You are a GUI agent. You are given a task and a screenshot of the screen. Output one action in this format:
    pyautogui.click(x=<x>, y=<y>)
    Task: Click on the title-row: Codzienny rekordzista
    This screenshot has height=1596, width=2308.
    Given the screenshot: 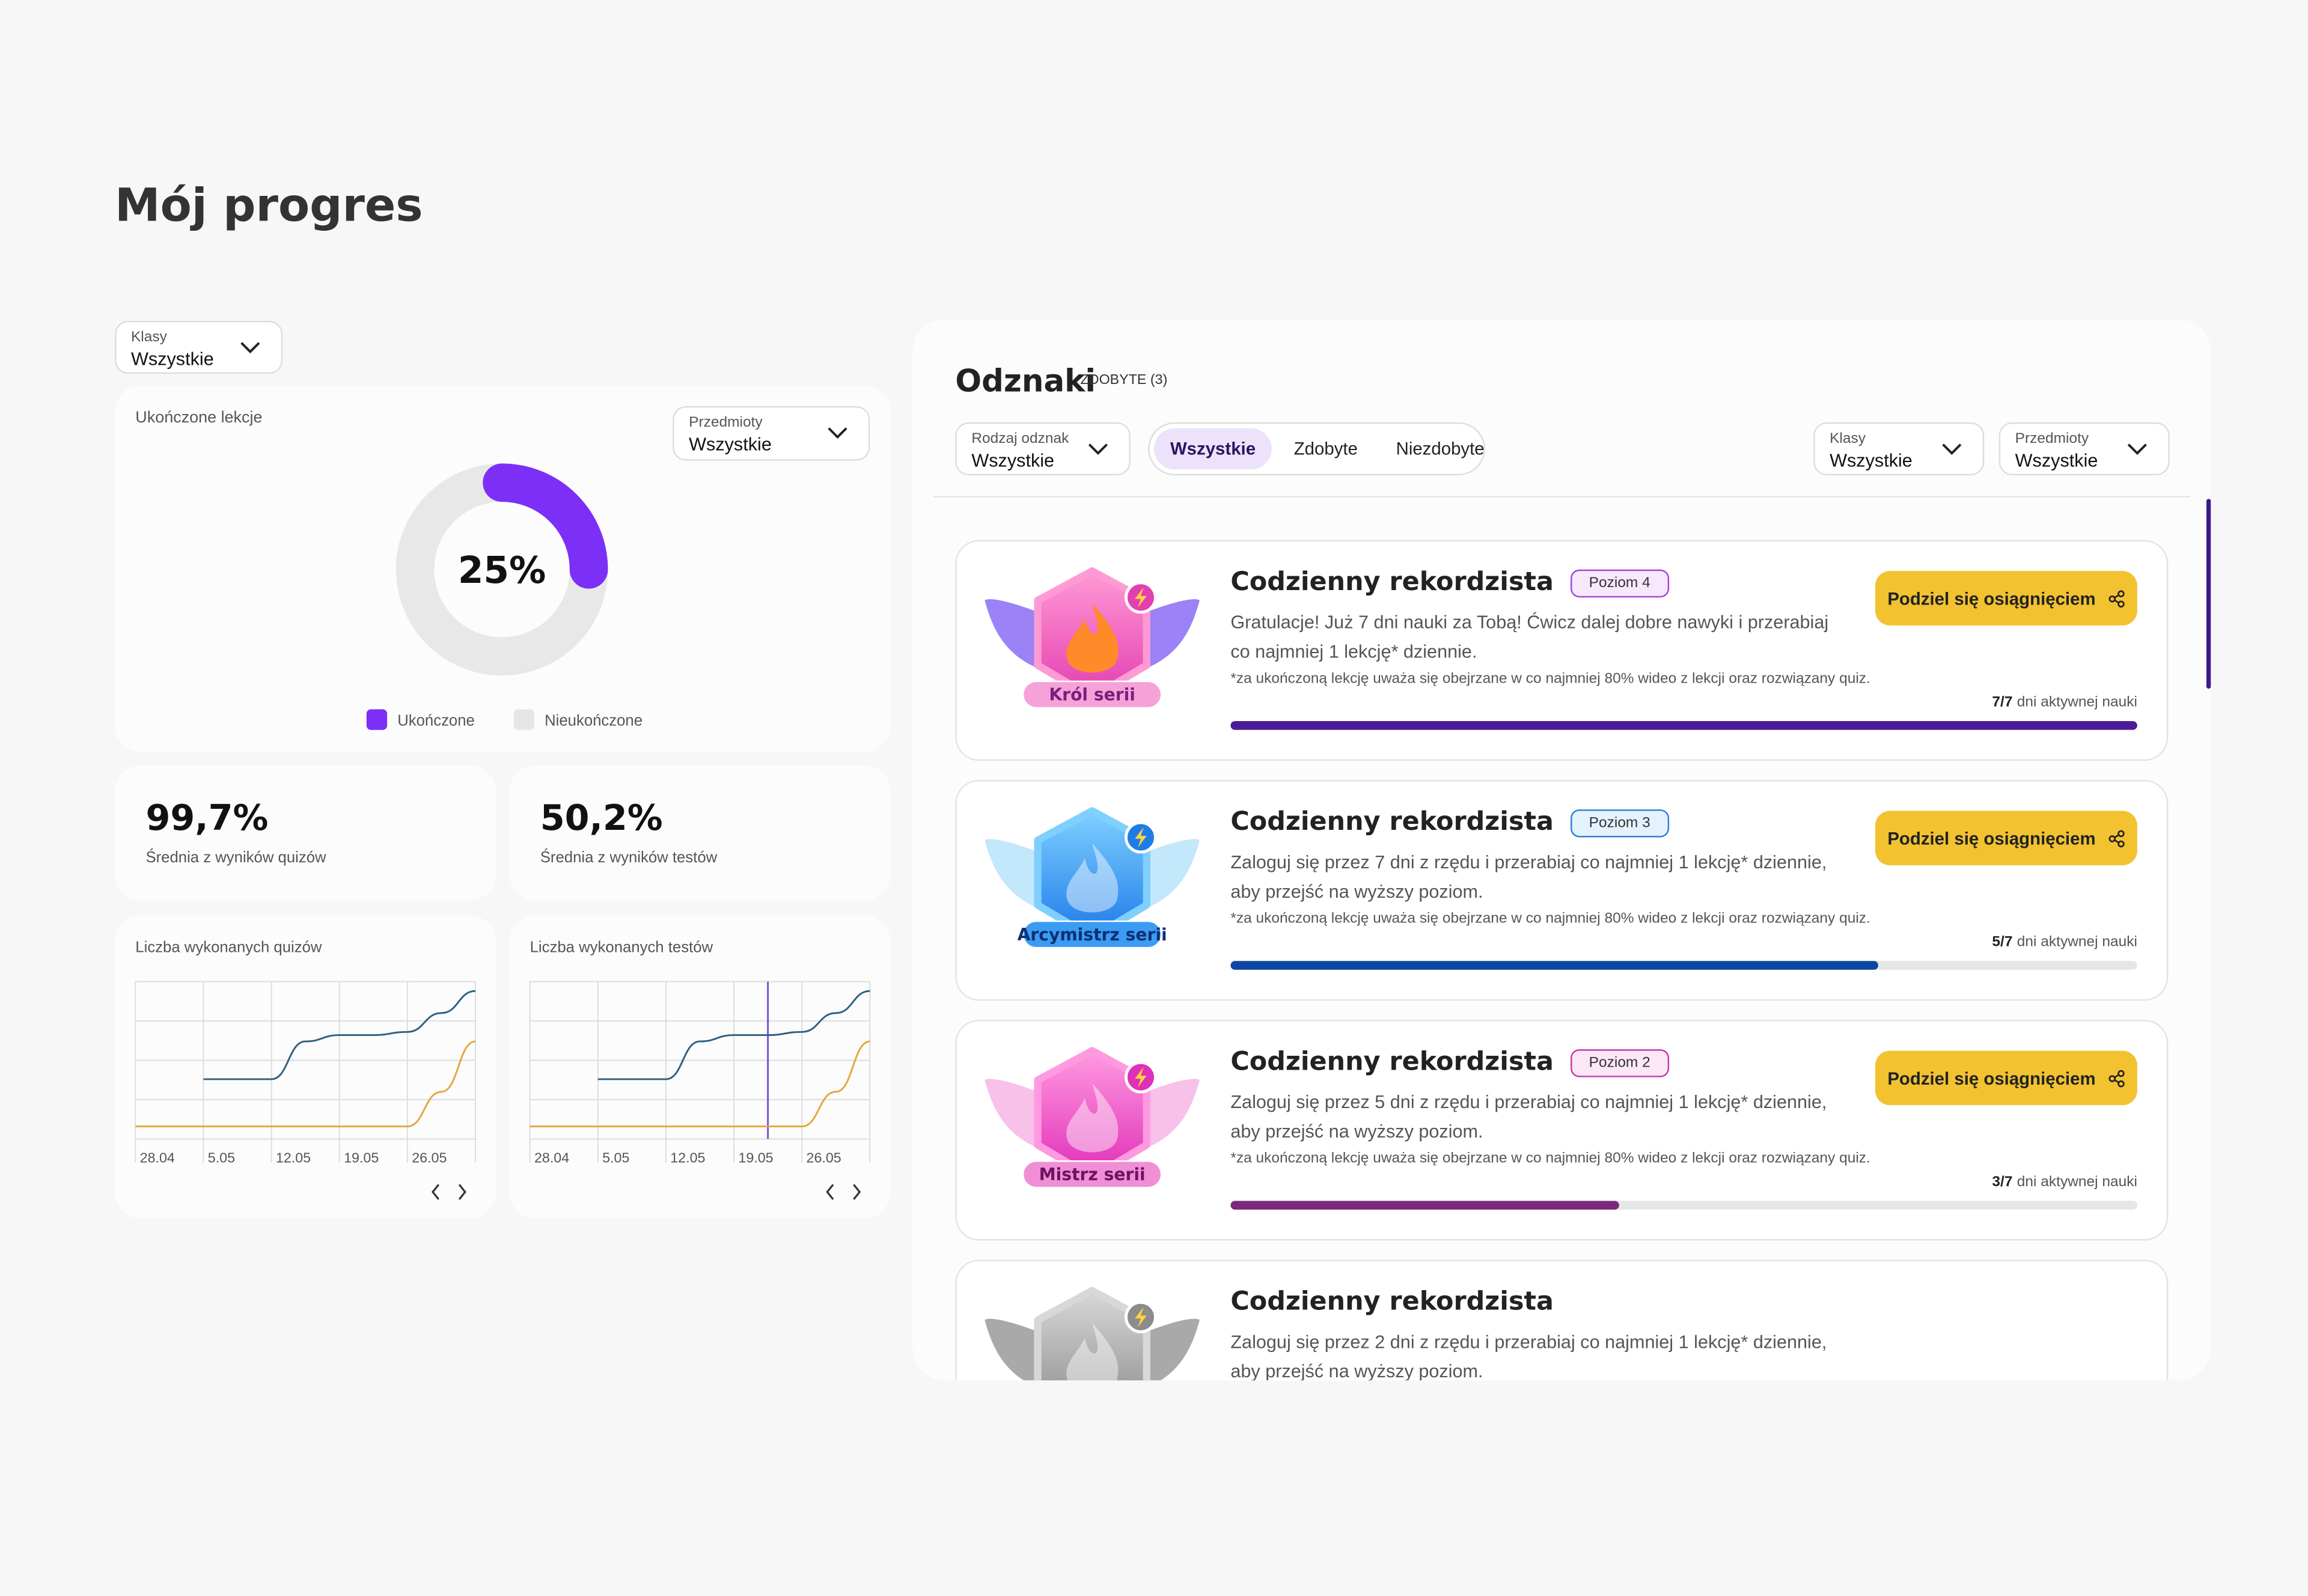 What is the action you would take?
    pyautogui.click(x=1392, y=1302)
    